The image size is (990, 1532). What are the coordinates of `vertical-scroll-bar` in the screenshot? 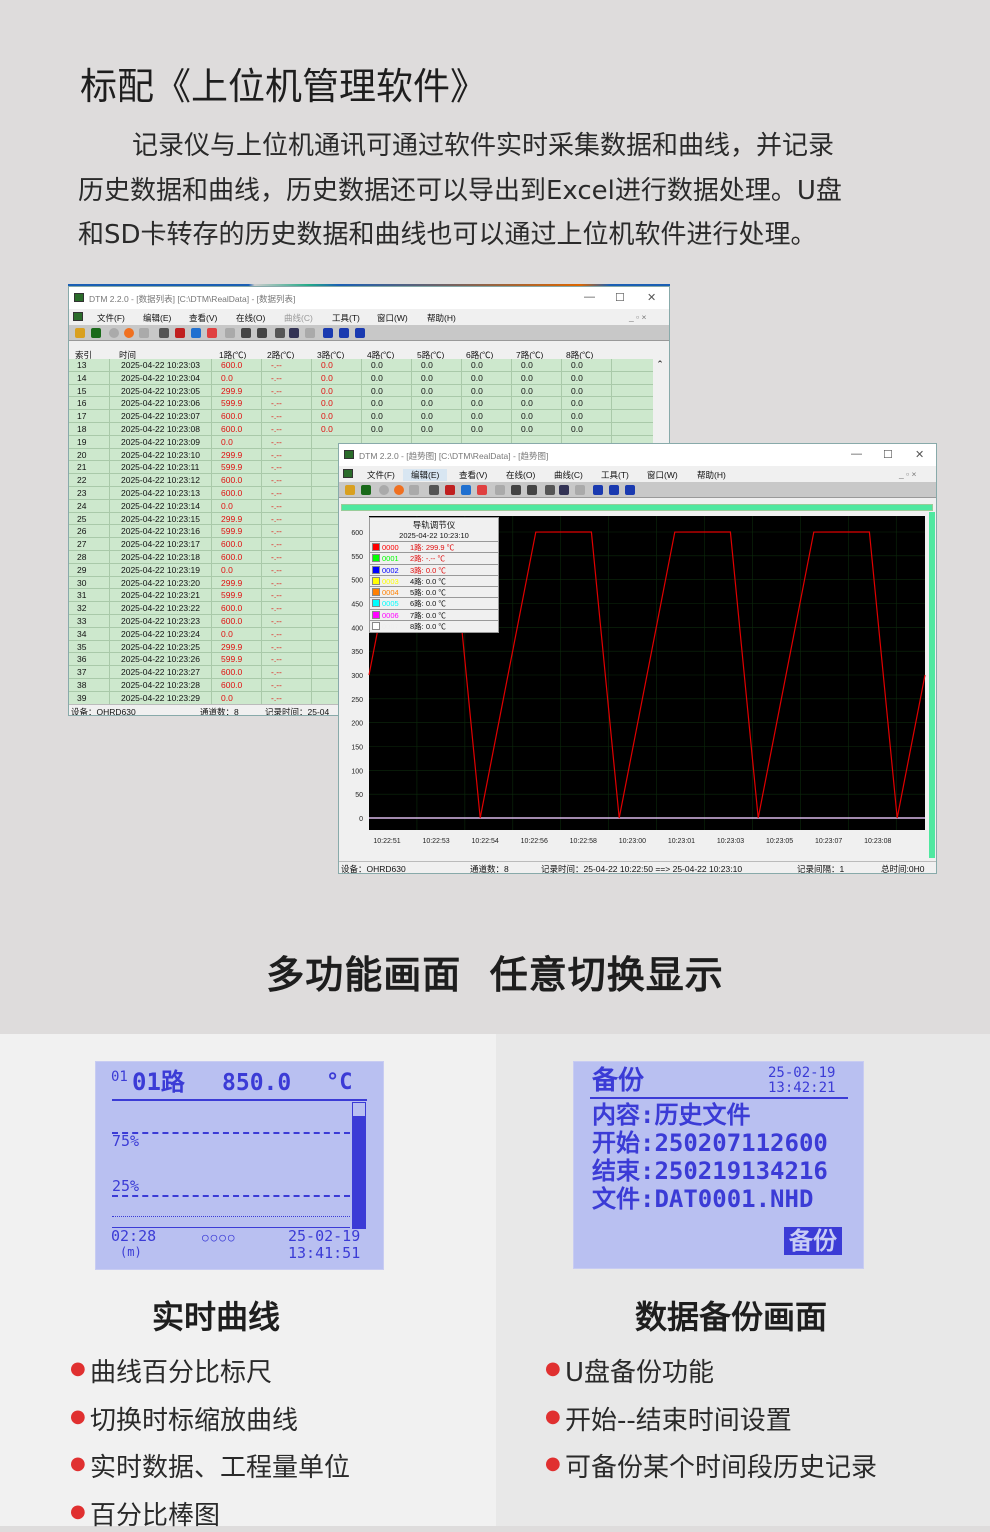 It's located at (932, 685).